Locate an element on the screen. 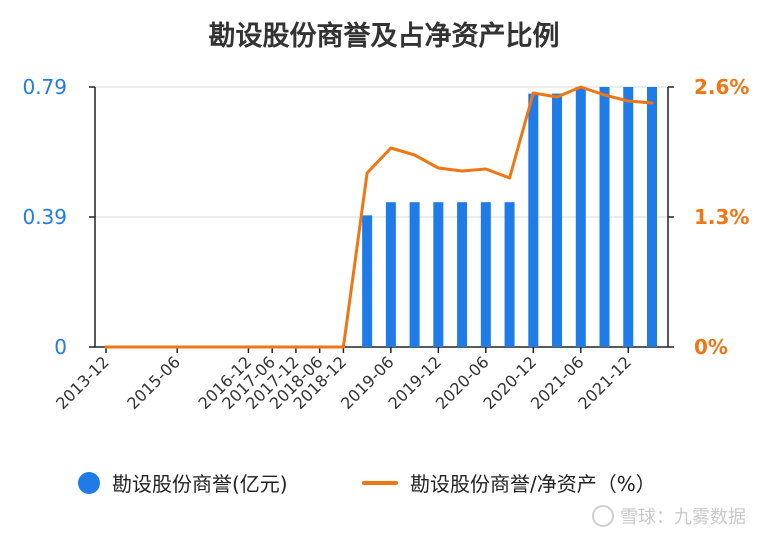 The image size is (768, 540). x-tick-label: 2021-12 is located at coordinates (604, 382).